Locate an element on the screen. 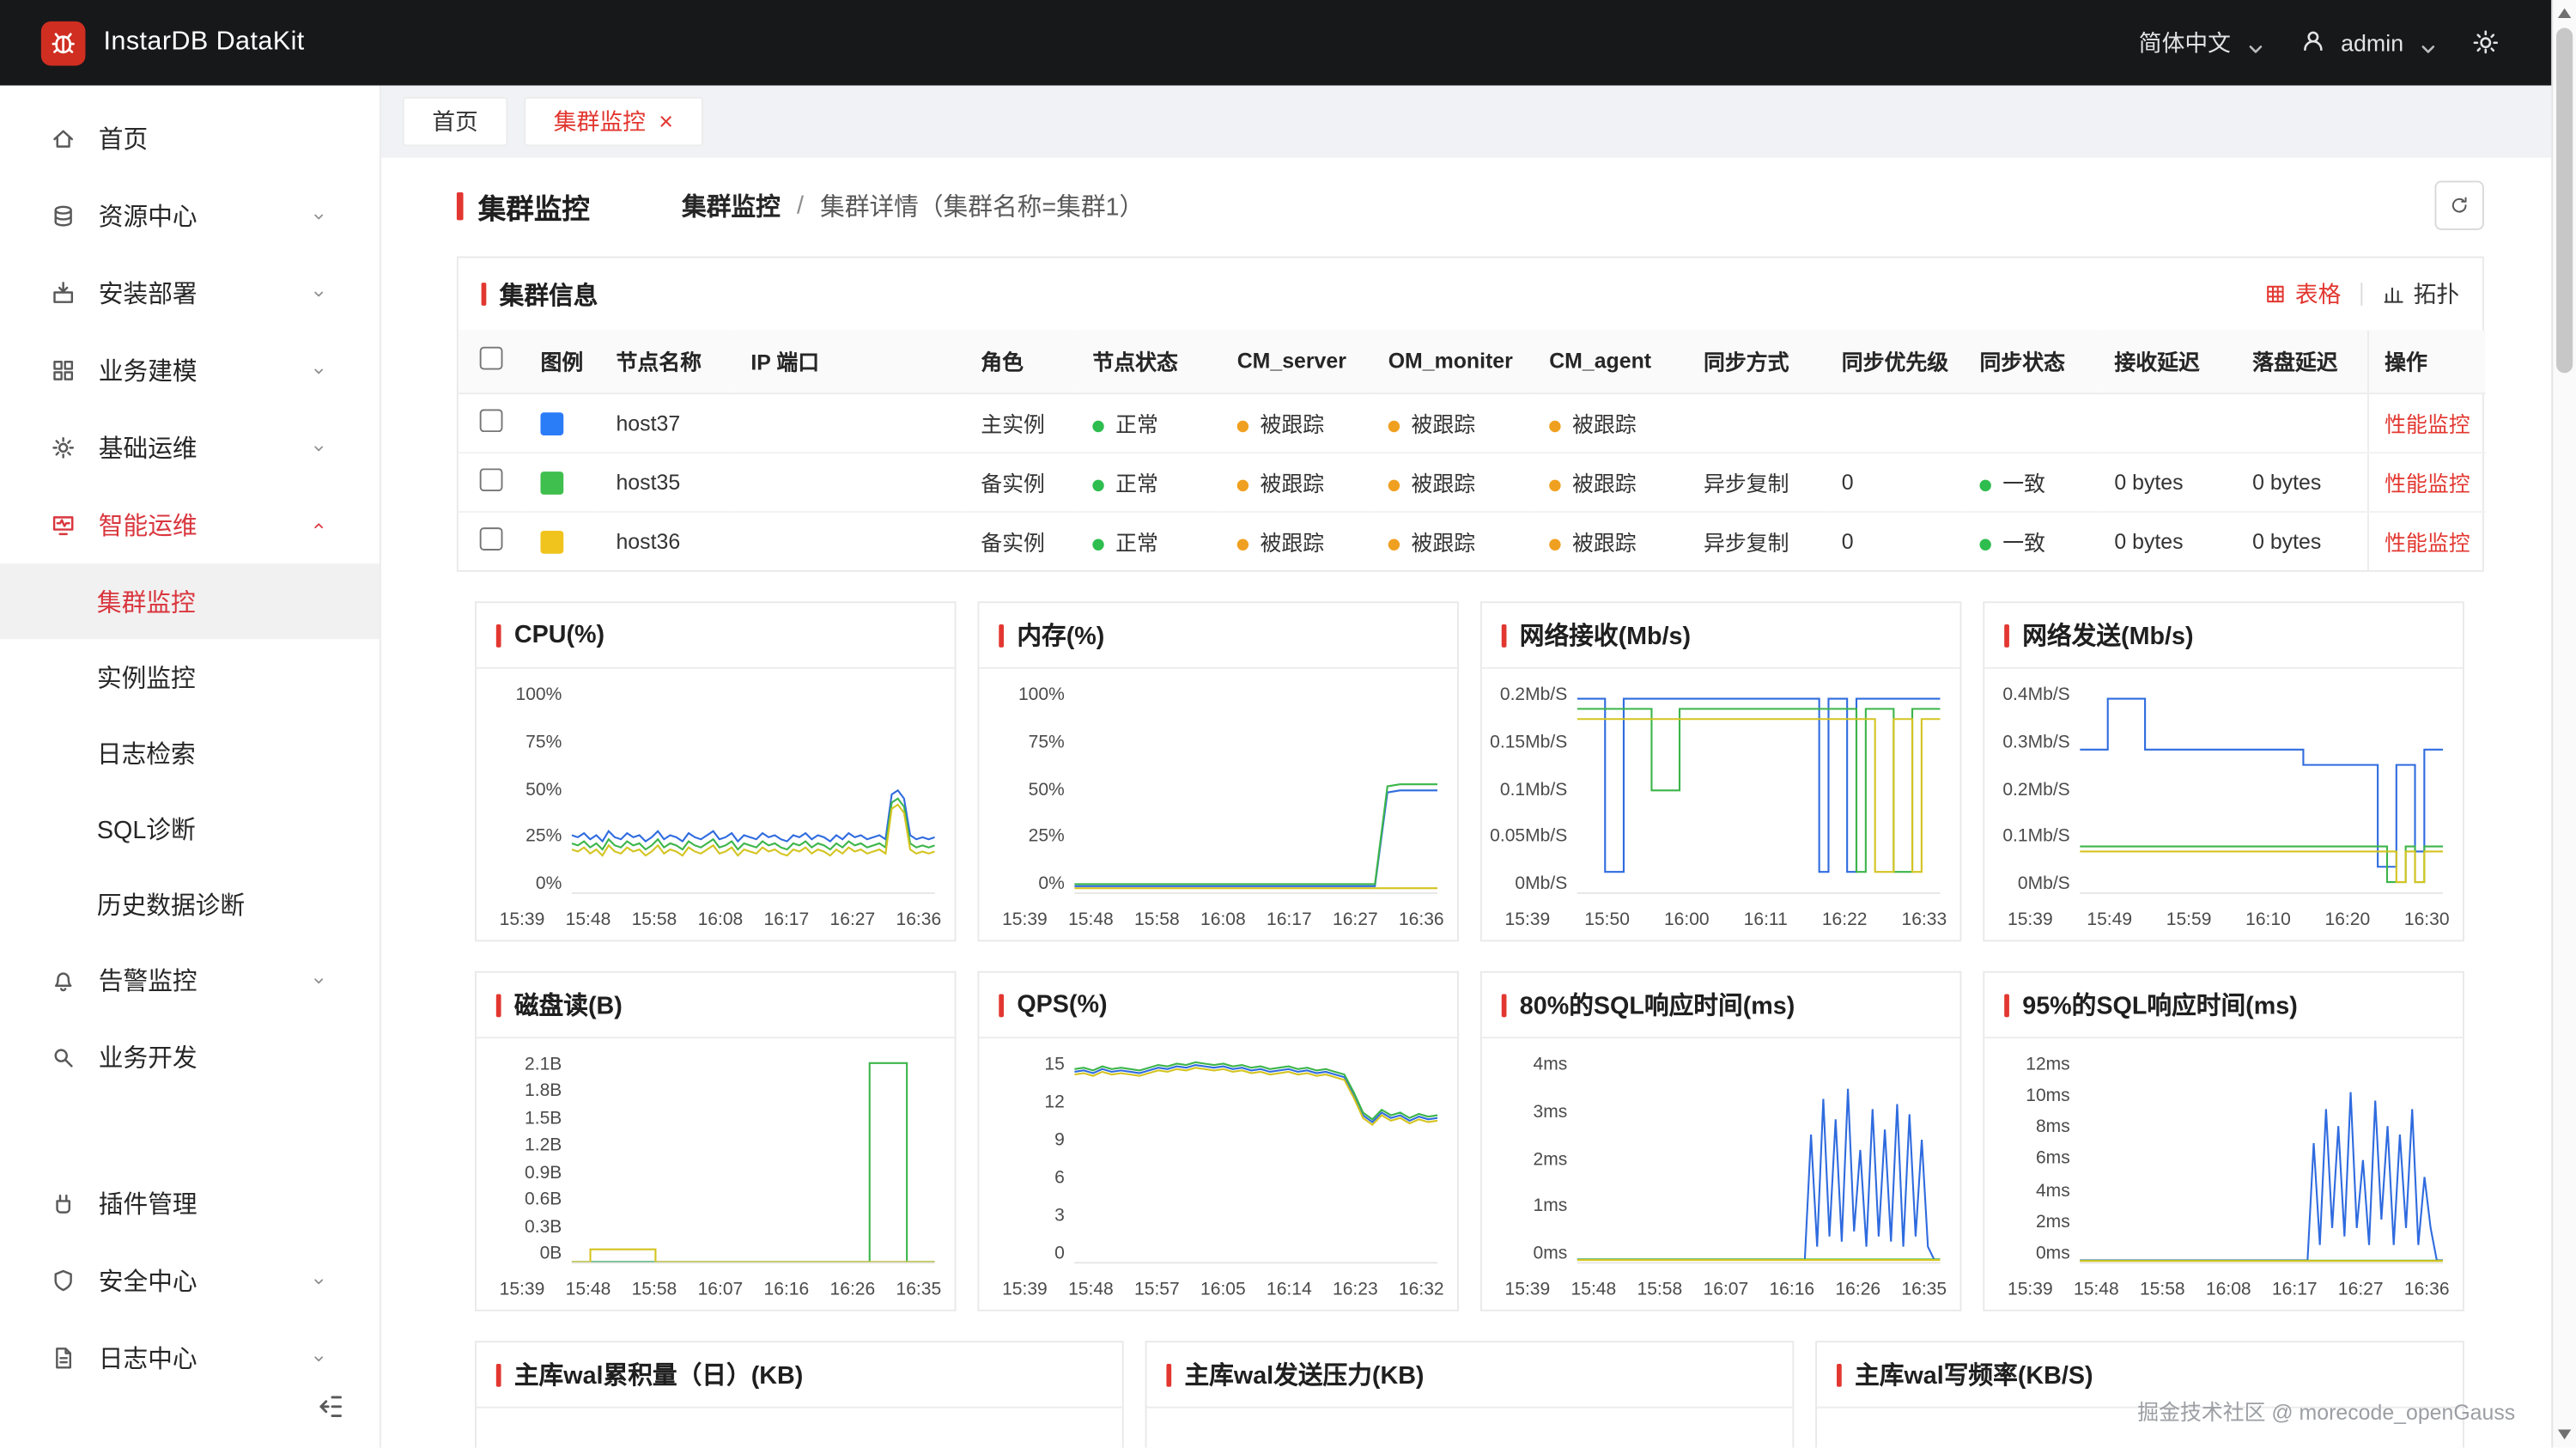 Image resolution: width=2576 pixels, height=1448 pixels. sidebar-subitem-instance-monitor: 实例监控 is located at coordinates (190, 677).